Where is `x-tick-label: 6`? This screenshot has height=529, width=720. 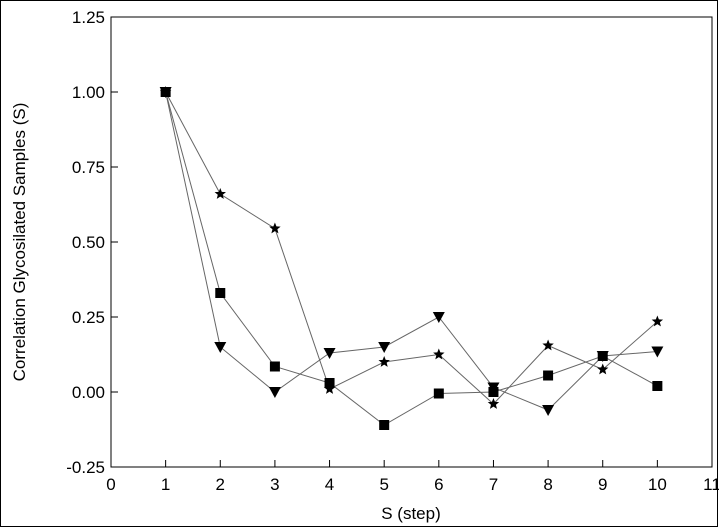 x-tick-label: 6 is located at coordinates (438, 484).